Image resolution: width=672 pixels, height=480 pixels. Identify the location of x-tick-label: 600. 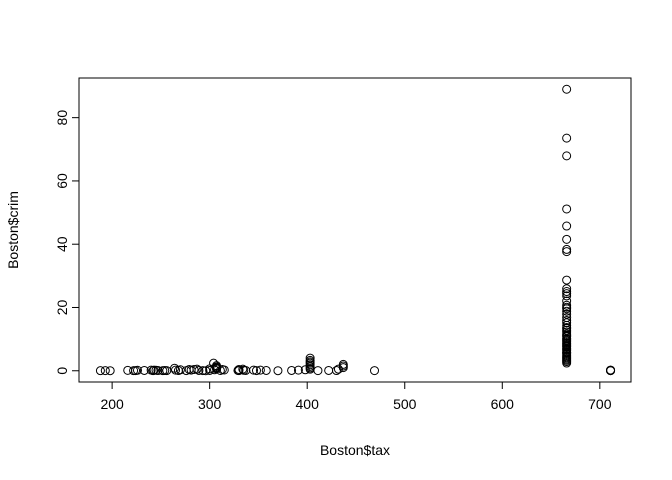
(503, 404).